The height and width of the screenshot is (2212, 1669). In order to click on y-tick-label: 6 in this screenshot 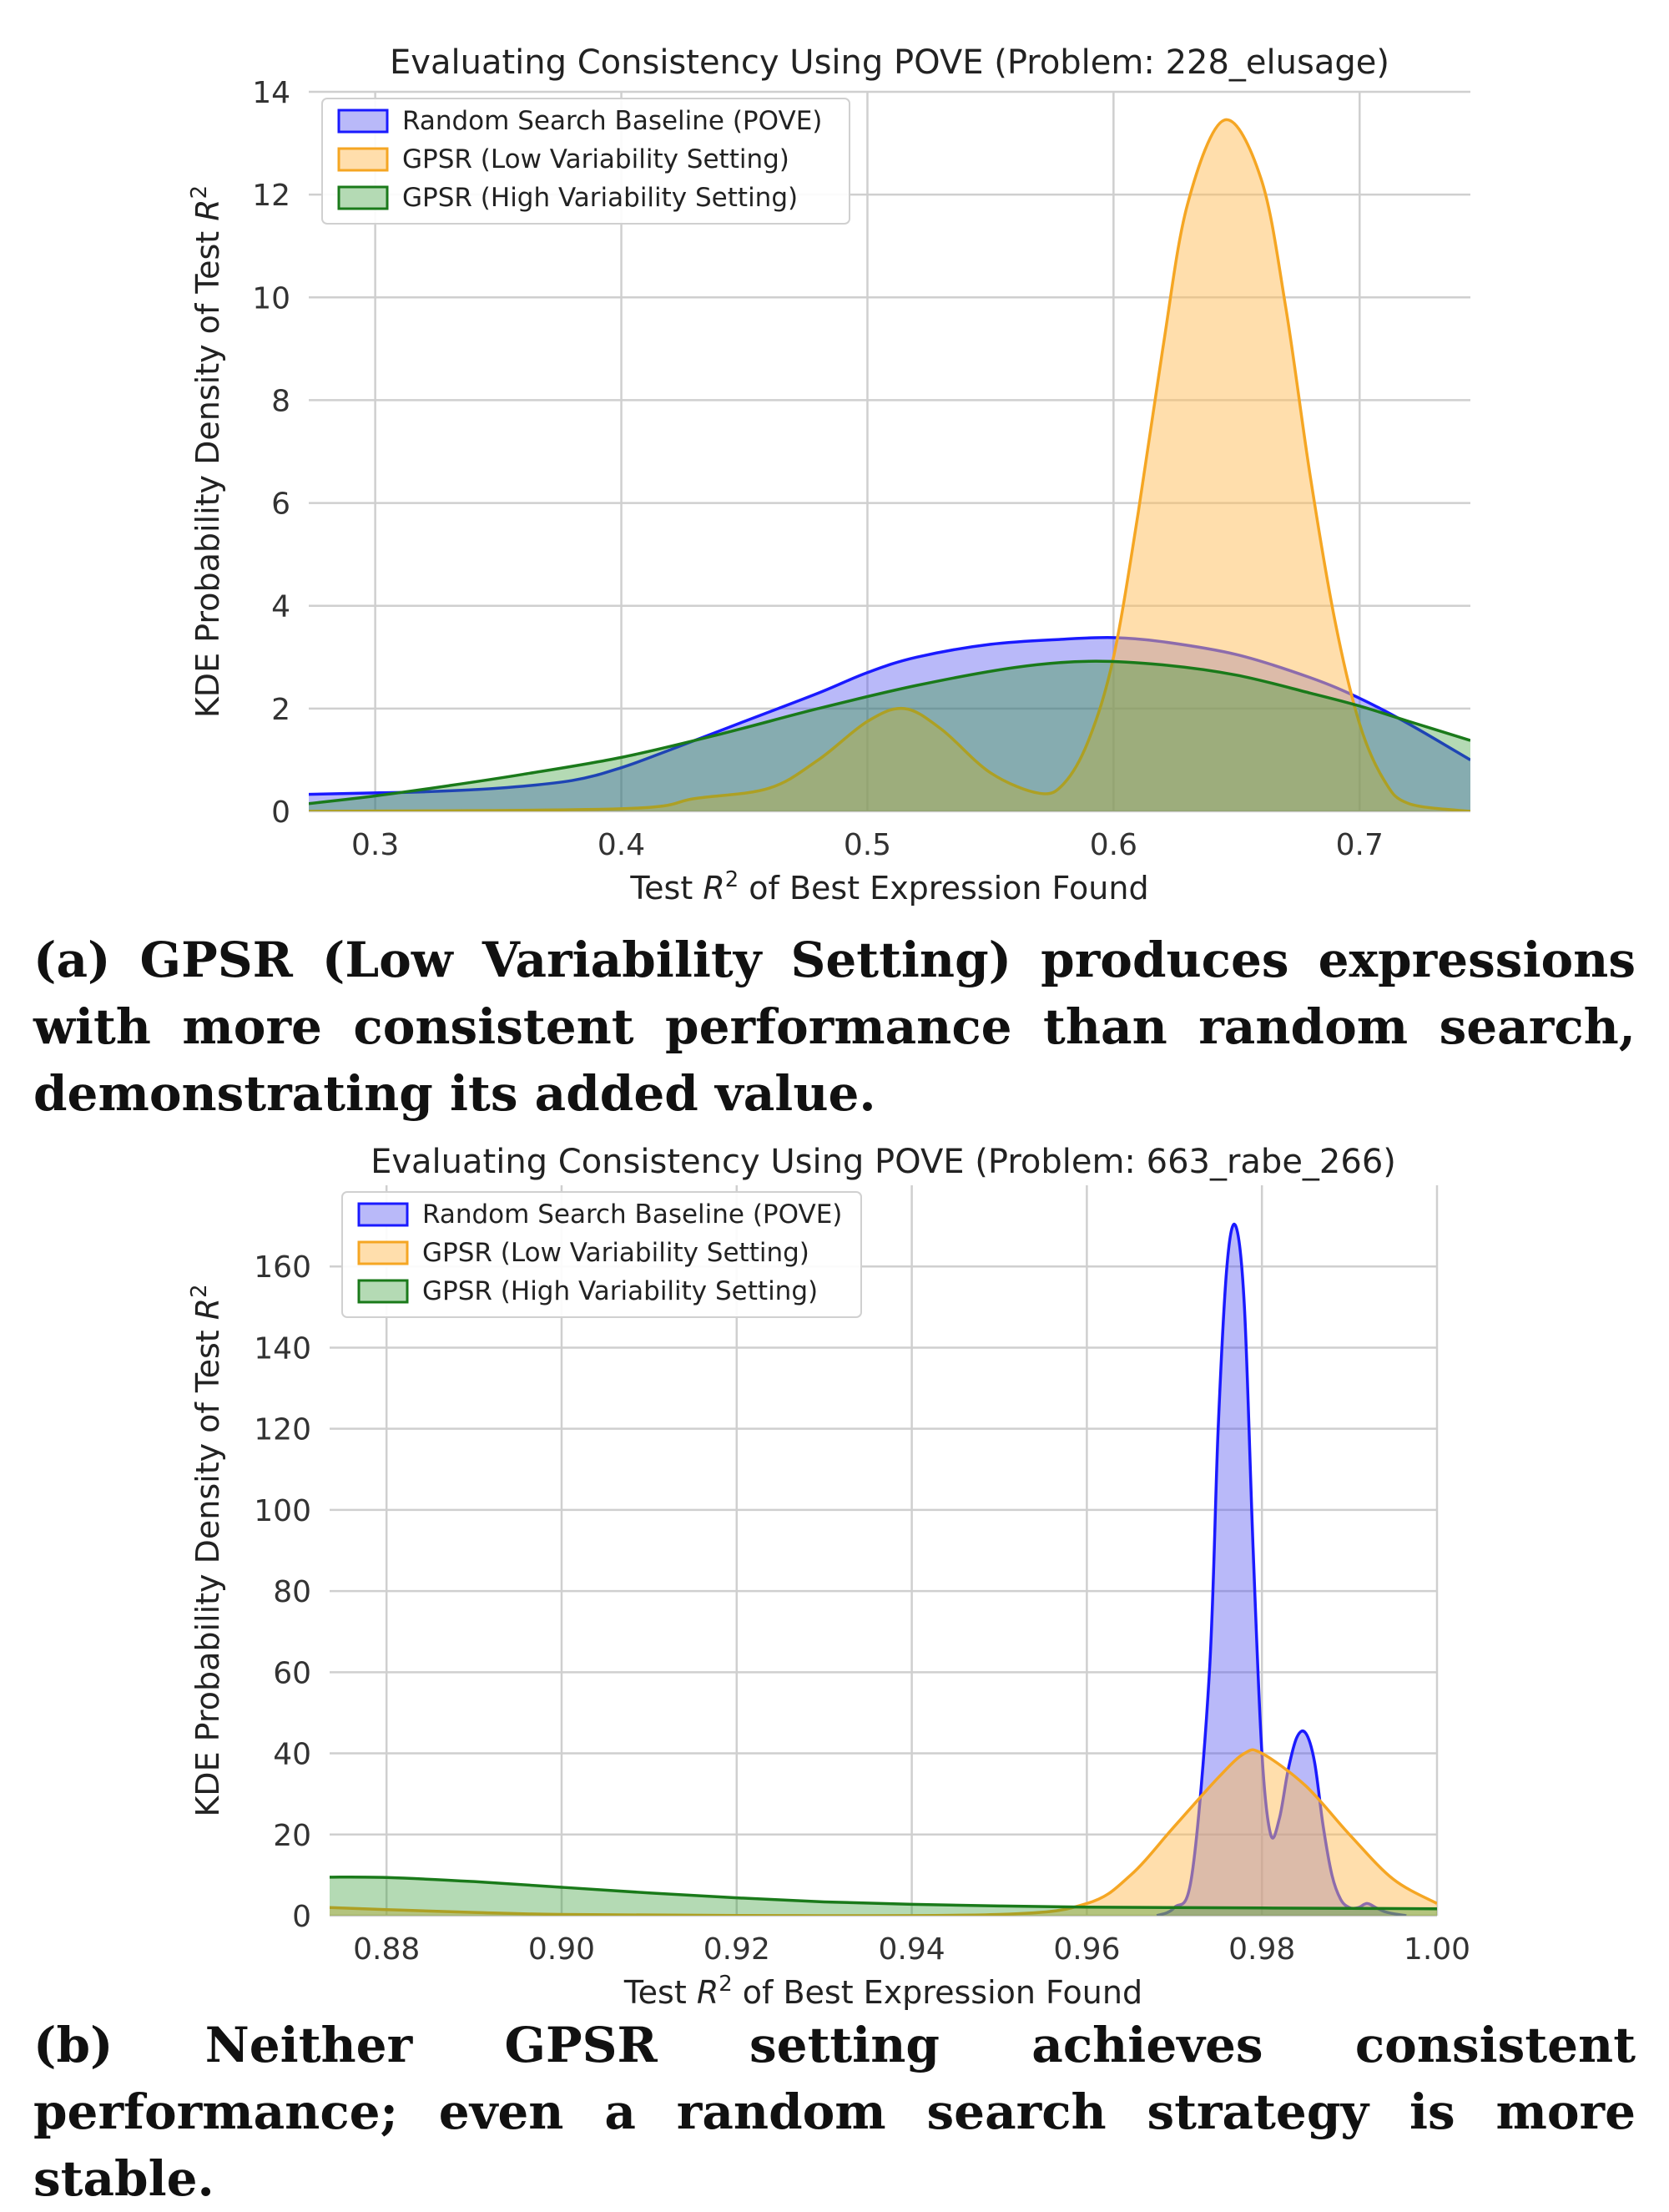, I will do `click(280, 504)`.